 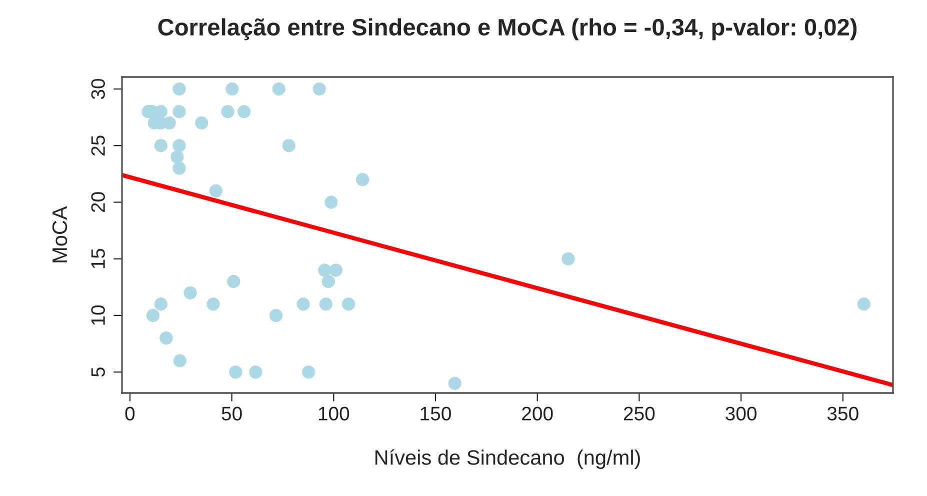 I want to click on x-tick-label: 350, so click(x=842, y=413).